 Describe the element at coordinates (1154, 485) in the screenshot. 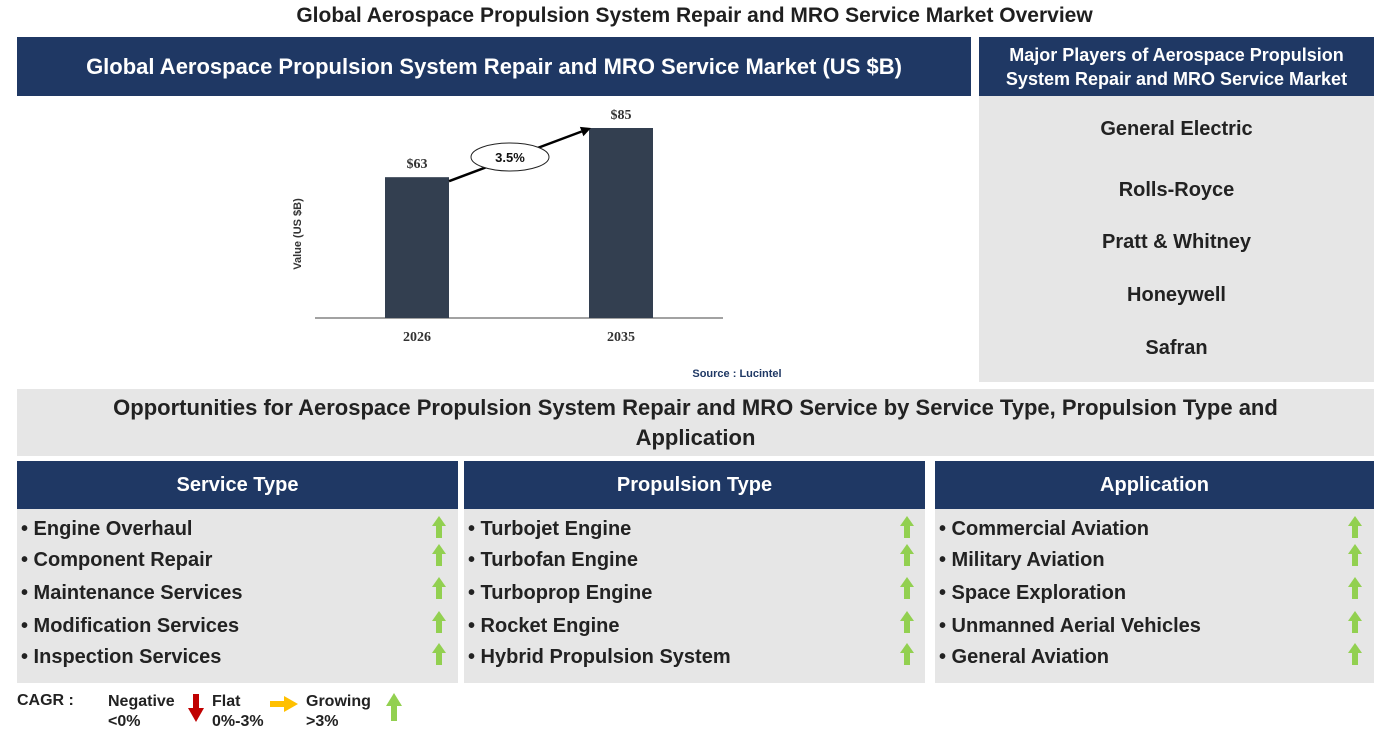

I see `application-header: Application` at that location.